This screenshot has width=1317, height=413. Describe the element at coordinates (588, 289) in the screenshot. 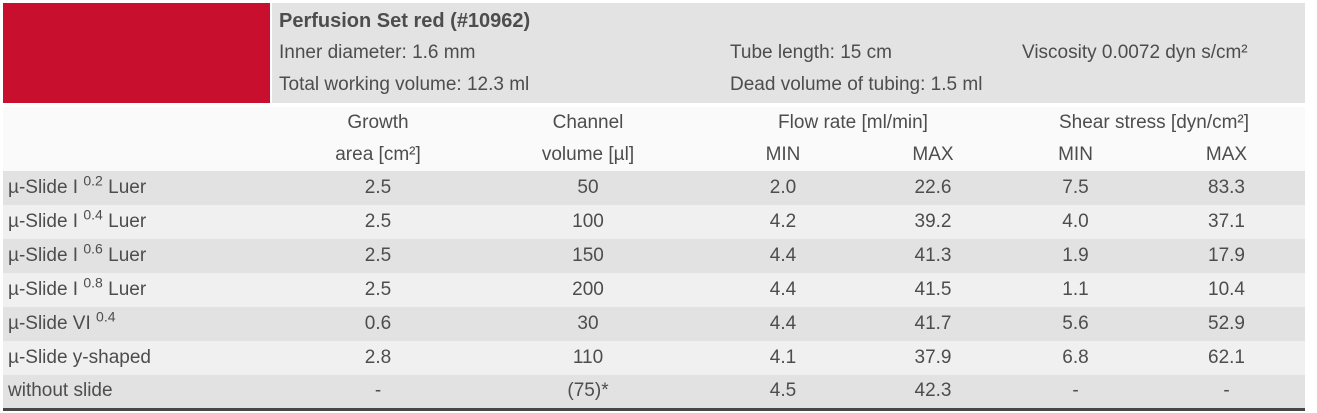

I see `value-cell: 200` at that location.